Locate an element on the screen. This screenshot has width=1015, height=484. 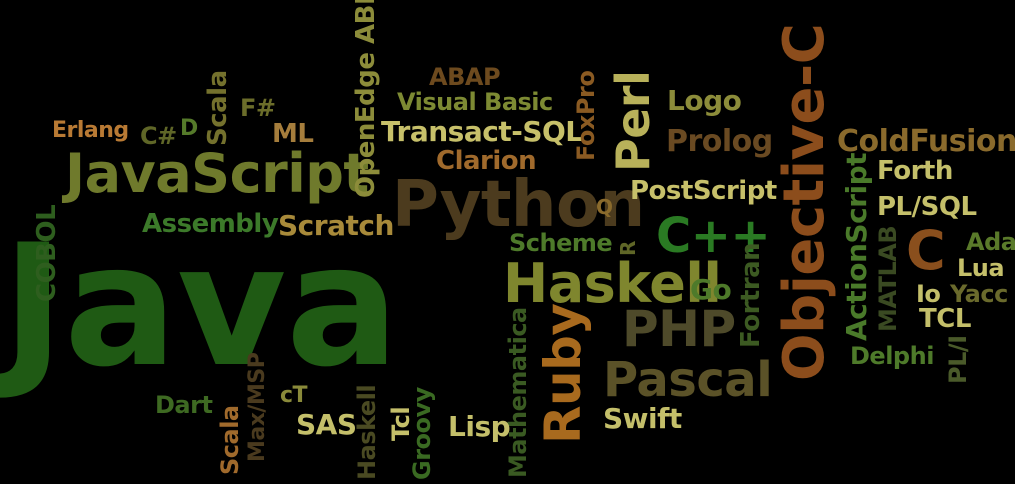
word-ada: Ada is located at coordinates (990, 242).